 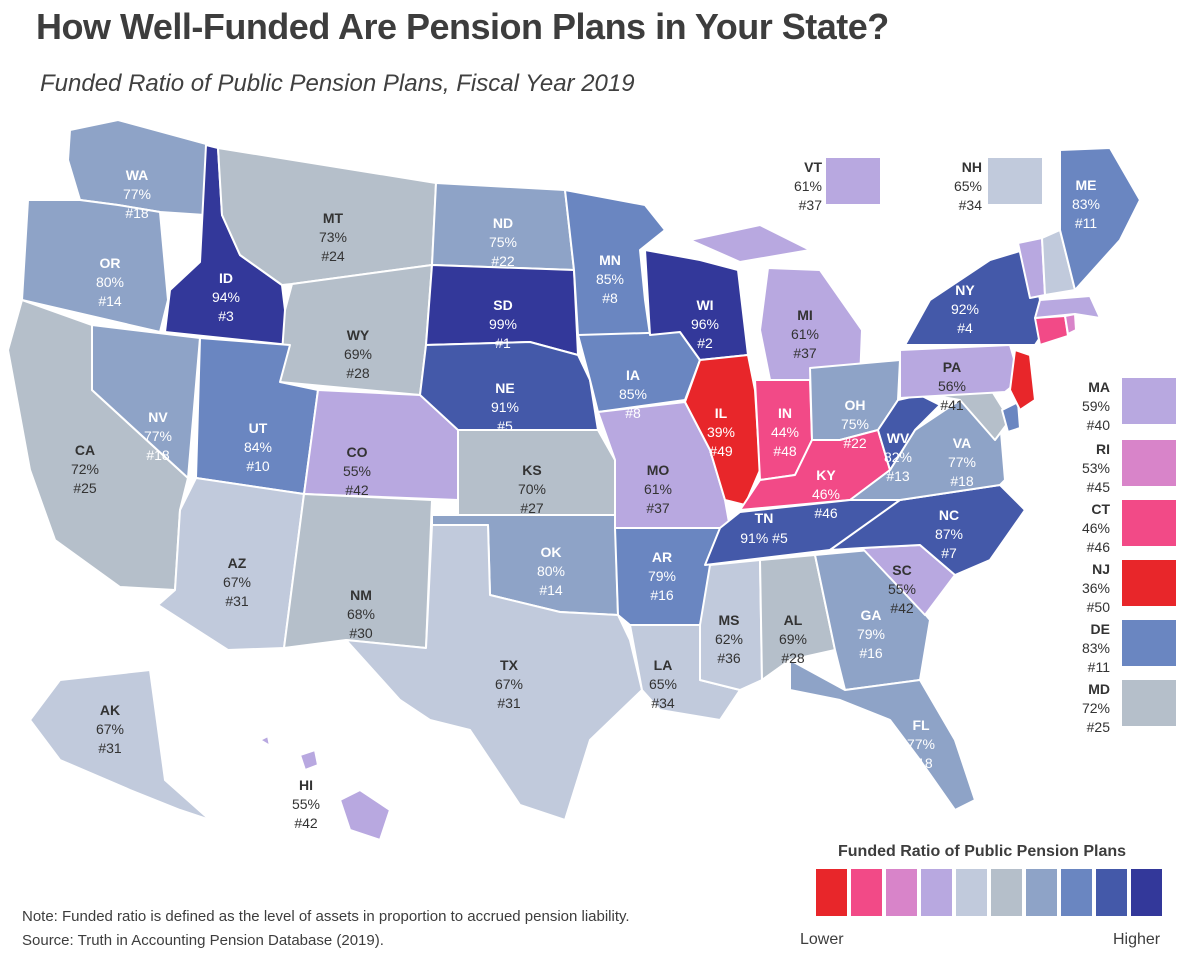 I want to click on state-rank: #27, so click(x=532, y=508).